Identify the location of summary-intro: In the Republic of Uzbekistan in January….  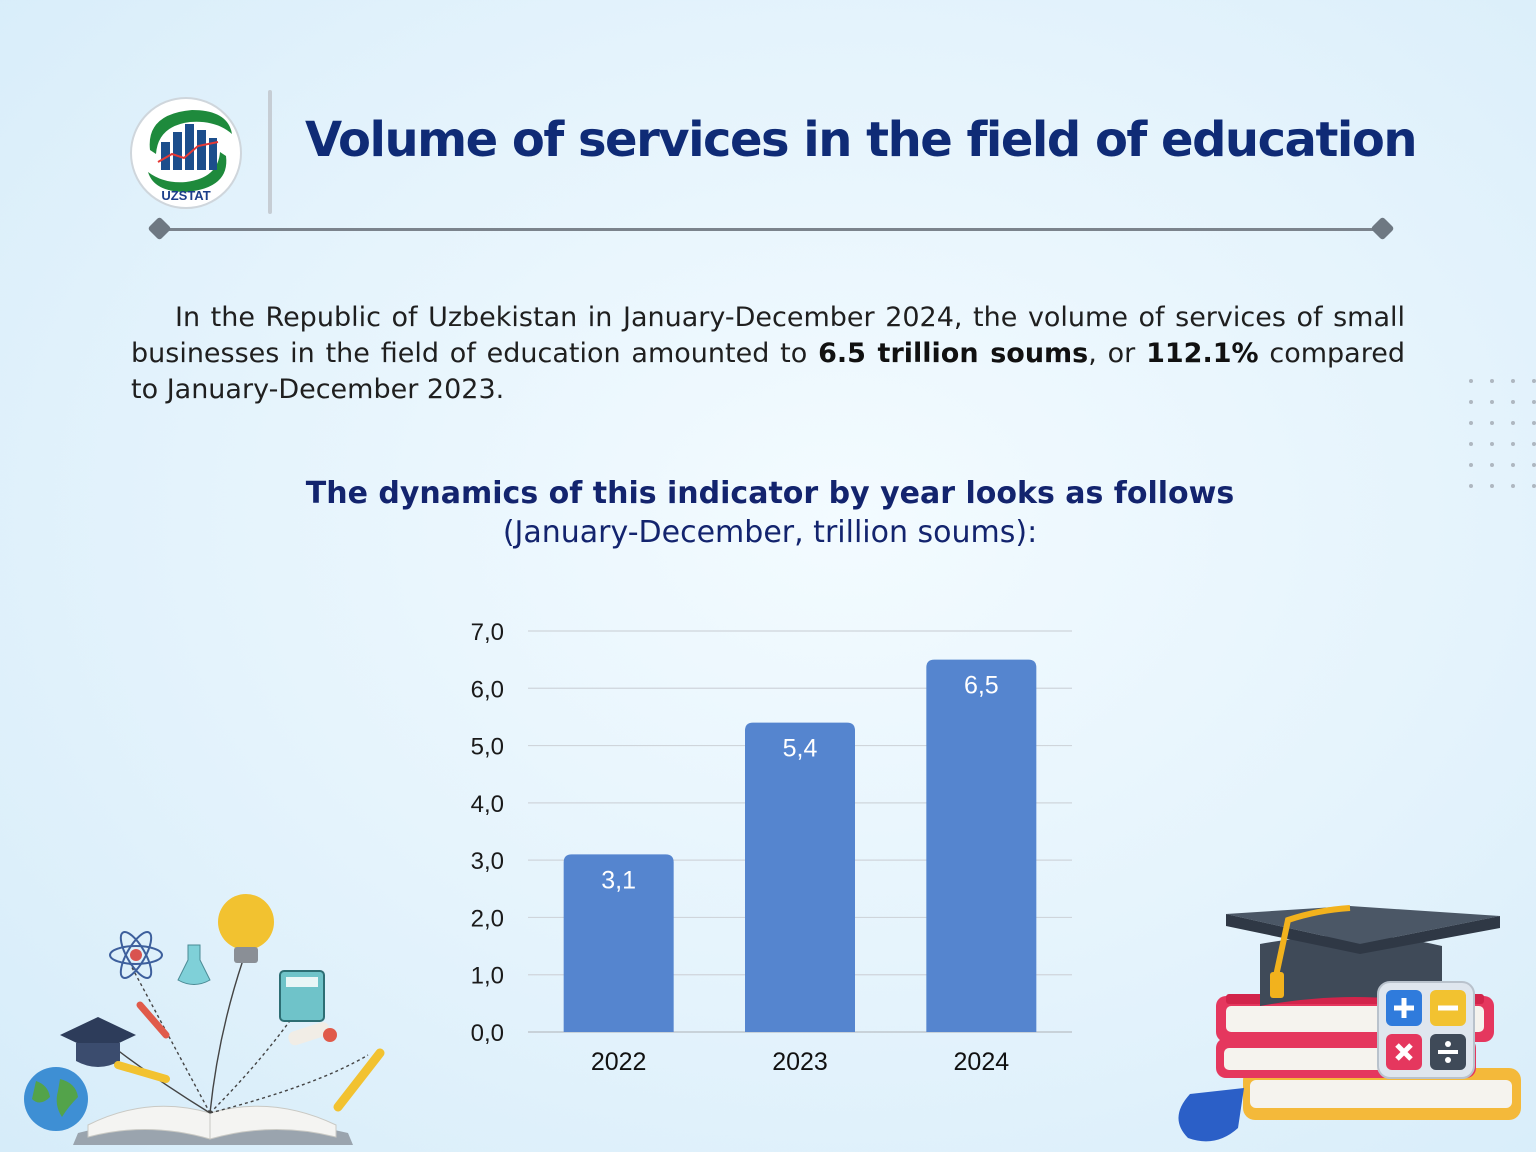
(768, 335).